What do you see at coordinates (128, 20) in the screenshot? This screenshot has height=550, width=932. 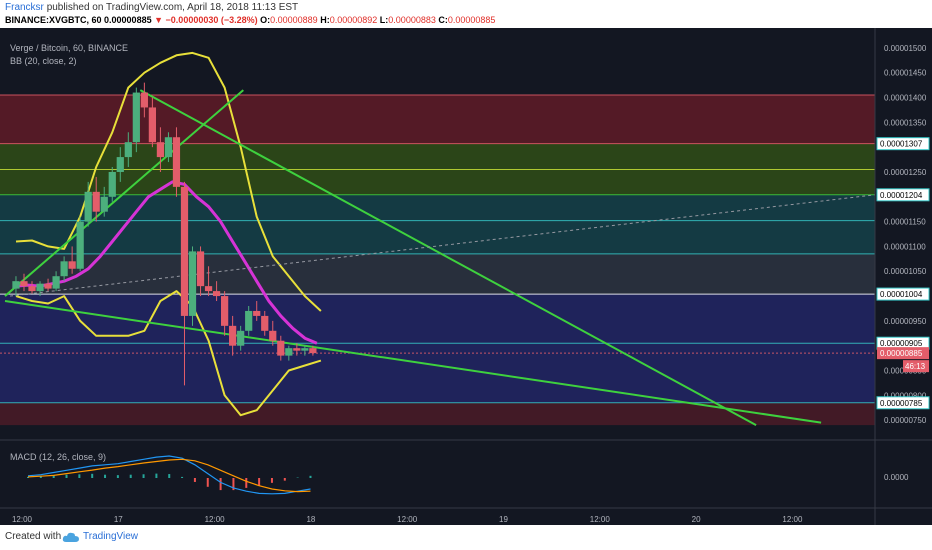 I see `last-price: 0.00000885` at bounding box center [128, 20].